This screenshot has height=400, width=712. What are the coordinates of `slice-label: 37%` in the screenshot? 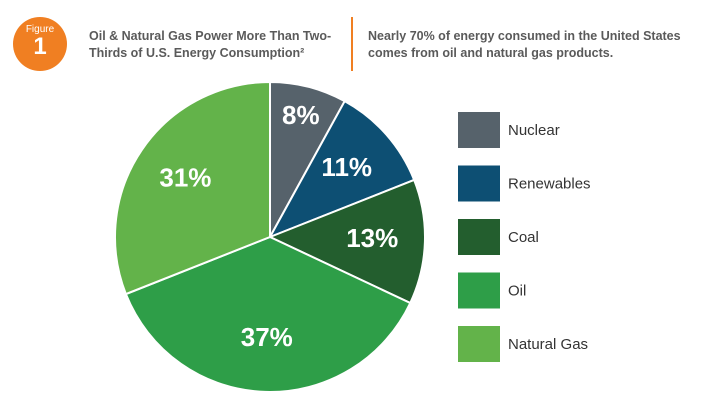 It's located at (267, 337).